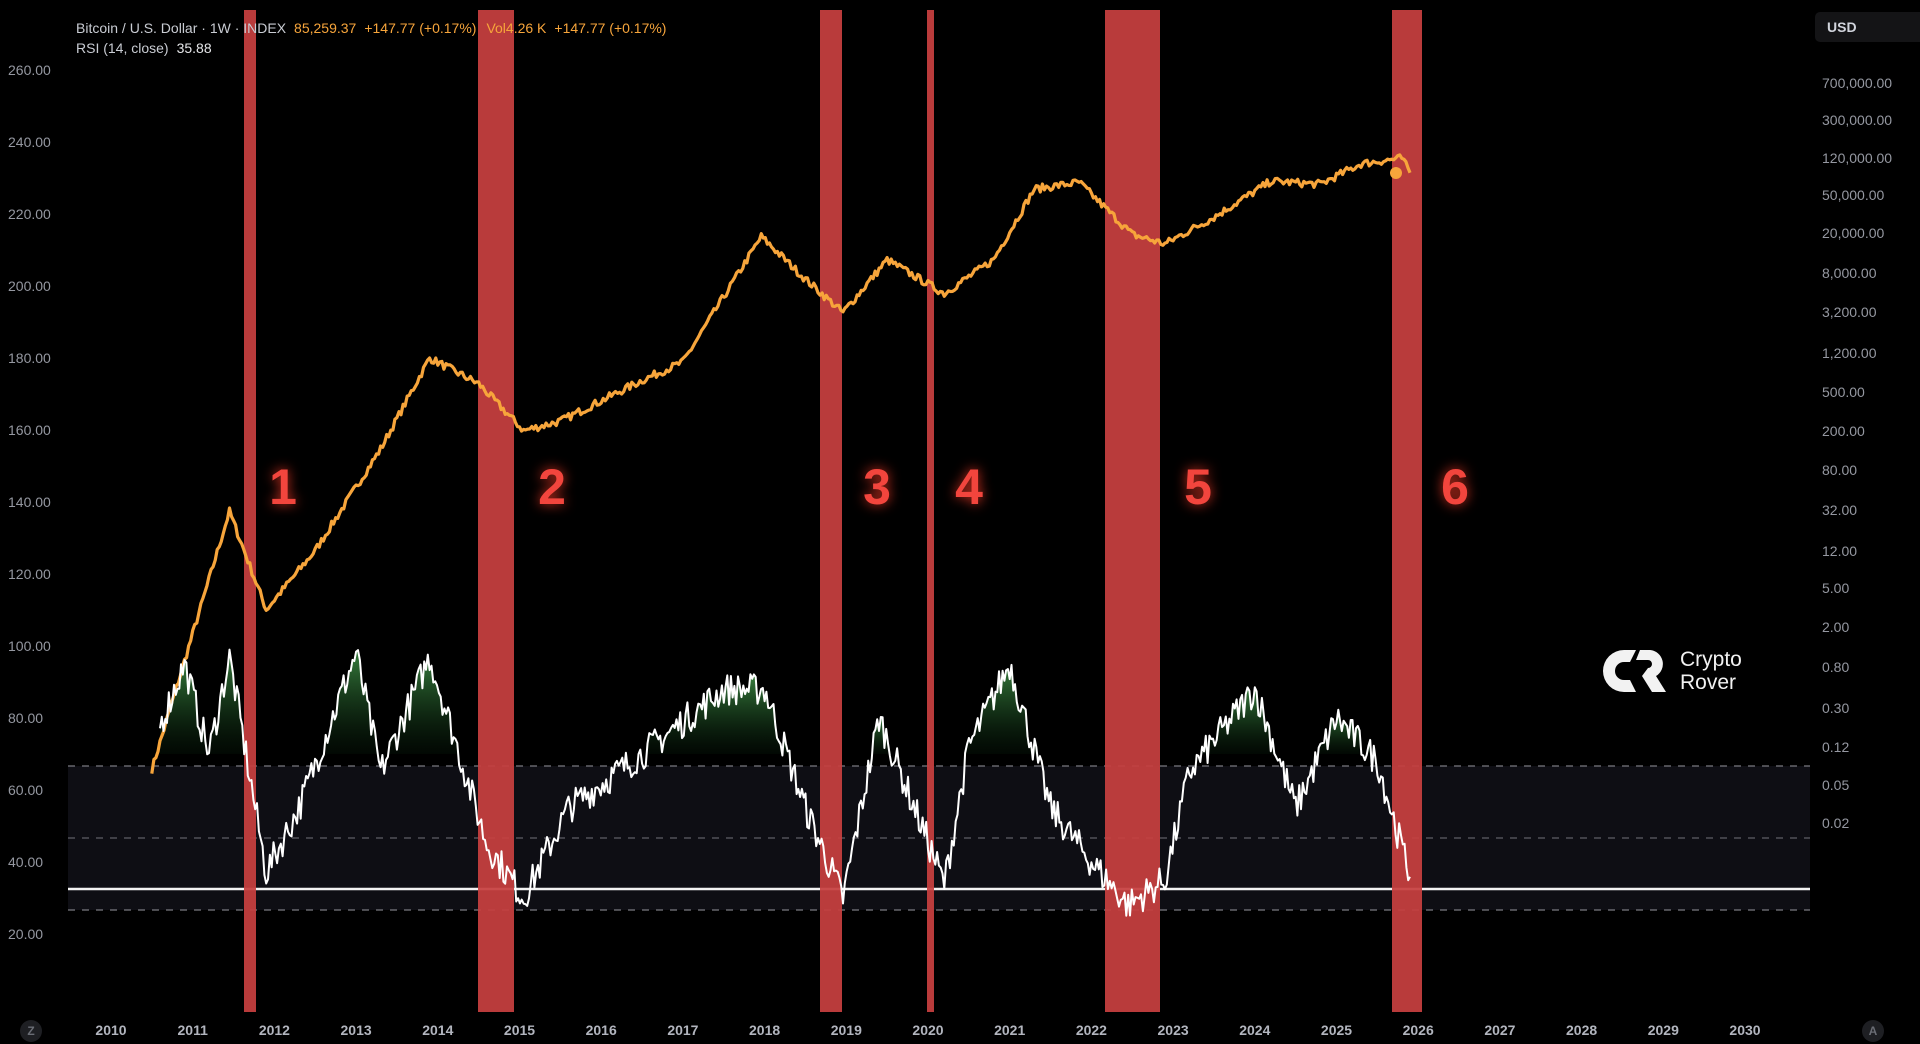  What do you see at coordinates (1843, 392) in the screenshot?
I see `right-axis-tick: 500.00` at bounding box center [1843, 392].